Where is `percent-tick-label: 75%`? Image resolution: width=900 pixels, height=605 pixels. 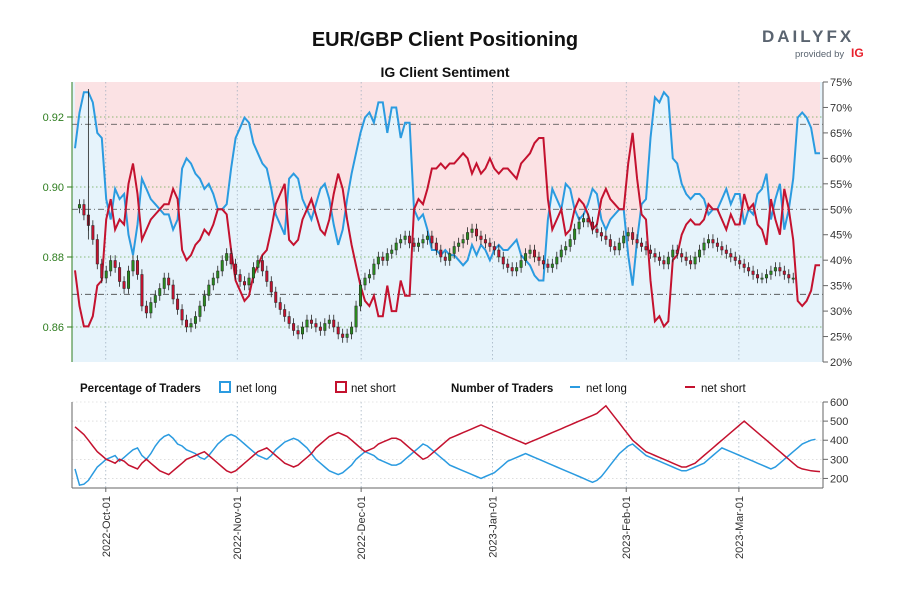 percent-tick-label: 75% is located at coordinates (841, 83).